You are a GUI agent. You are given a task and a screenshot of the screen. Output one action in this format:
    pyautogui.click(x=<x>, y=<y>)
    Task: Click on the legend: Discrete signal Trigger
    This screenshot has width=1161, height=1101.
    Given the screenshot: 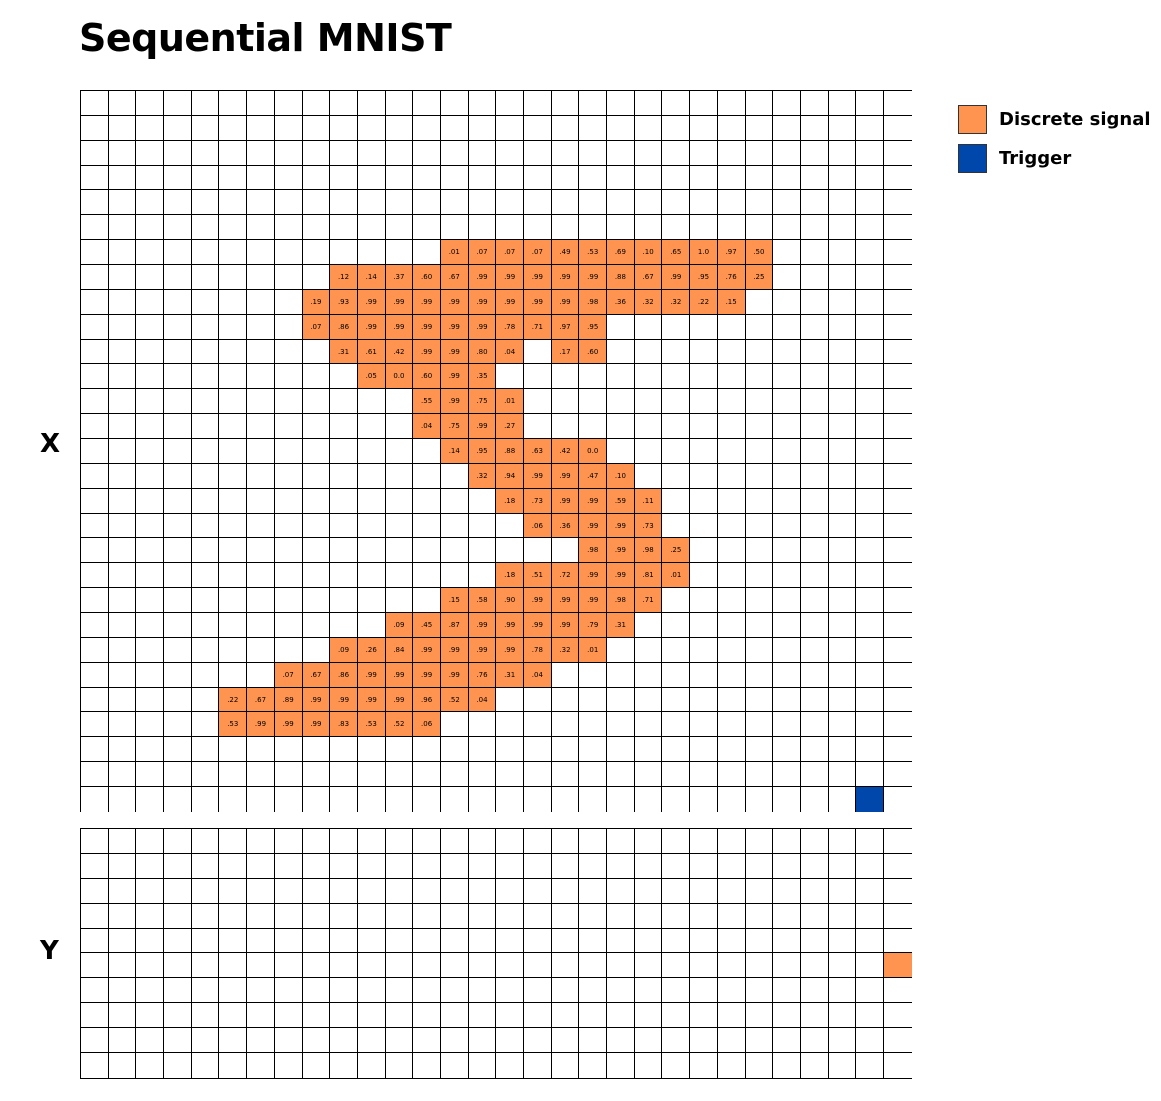 What is the action you would take?
    pyautogui.click(x=1054, y=143)
    